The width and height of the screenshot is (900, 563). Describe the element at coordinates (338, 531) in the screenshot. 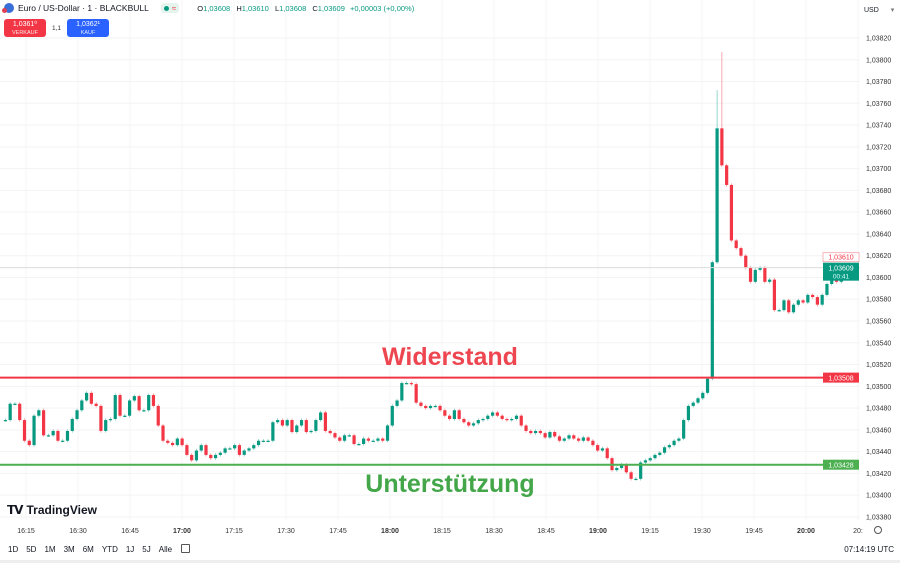

I see `time-tick: 17:45` at that location.